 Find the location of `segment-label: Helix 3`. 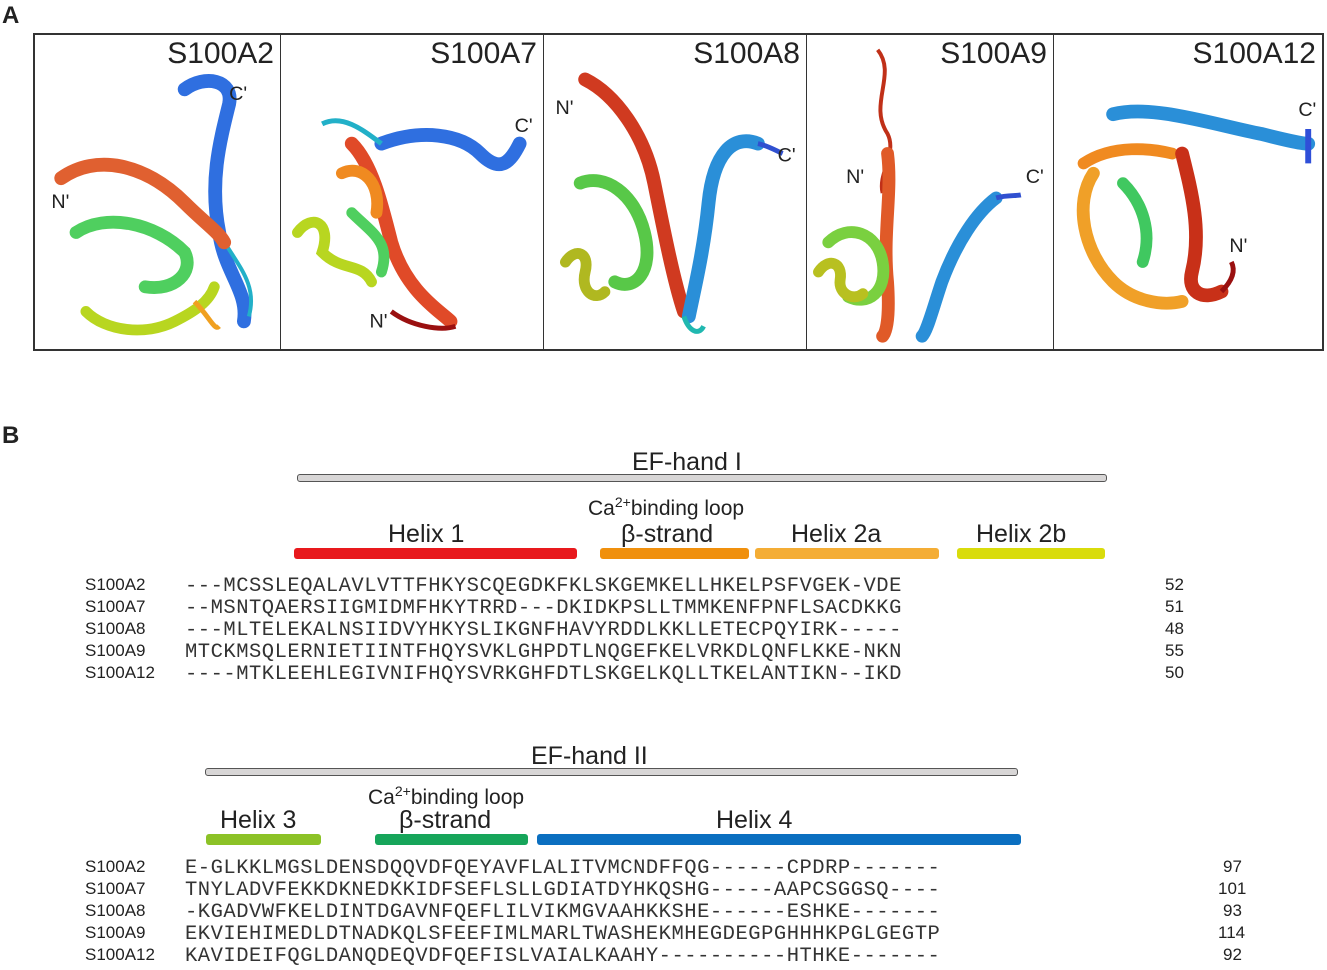

segment-label: Helix 3 is located at coordinates (258, 820).